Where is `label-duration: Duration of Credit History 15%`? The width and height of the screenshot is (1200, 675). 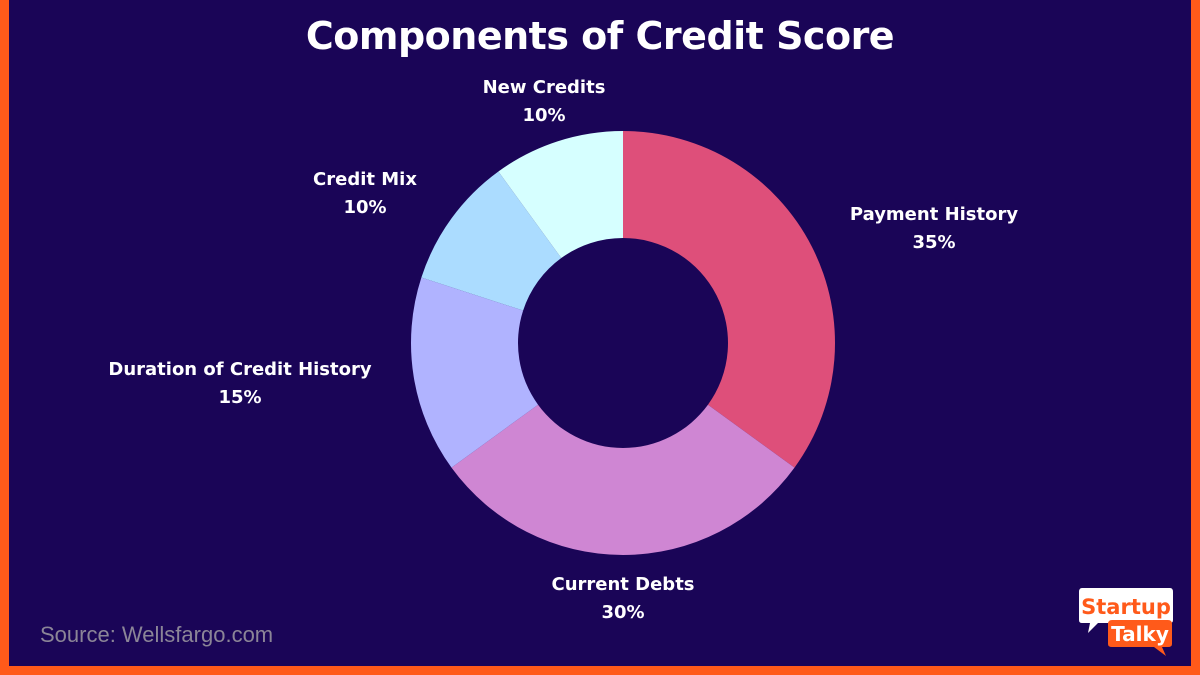 label-duration: Duration of Credit History 15% is located at coordinates (240, 383).